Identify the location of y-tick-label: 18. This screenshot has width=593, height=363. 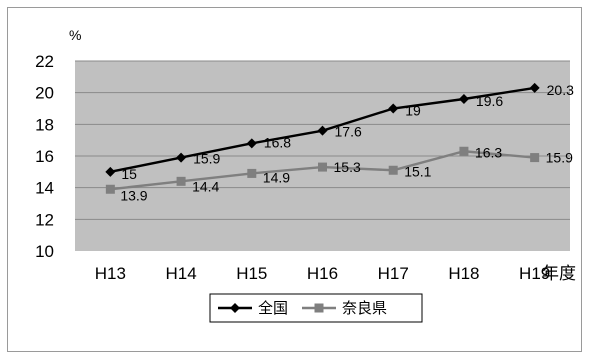
(44, 124).